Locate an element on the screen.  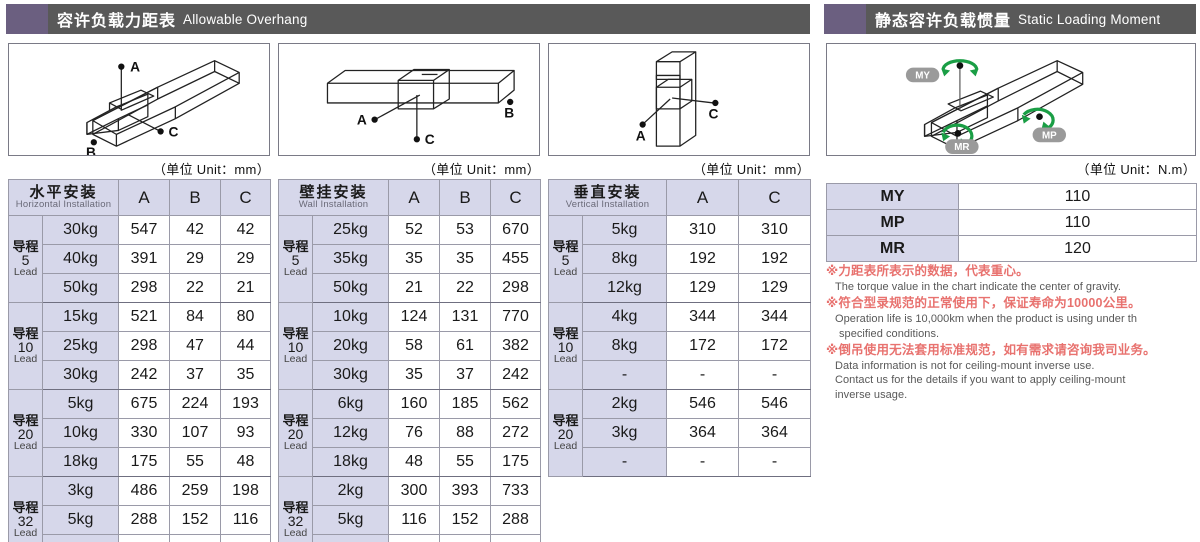
value-cell-b: 55 is located at coordinates (465, 462).